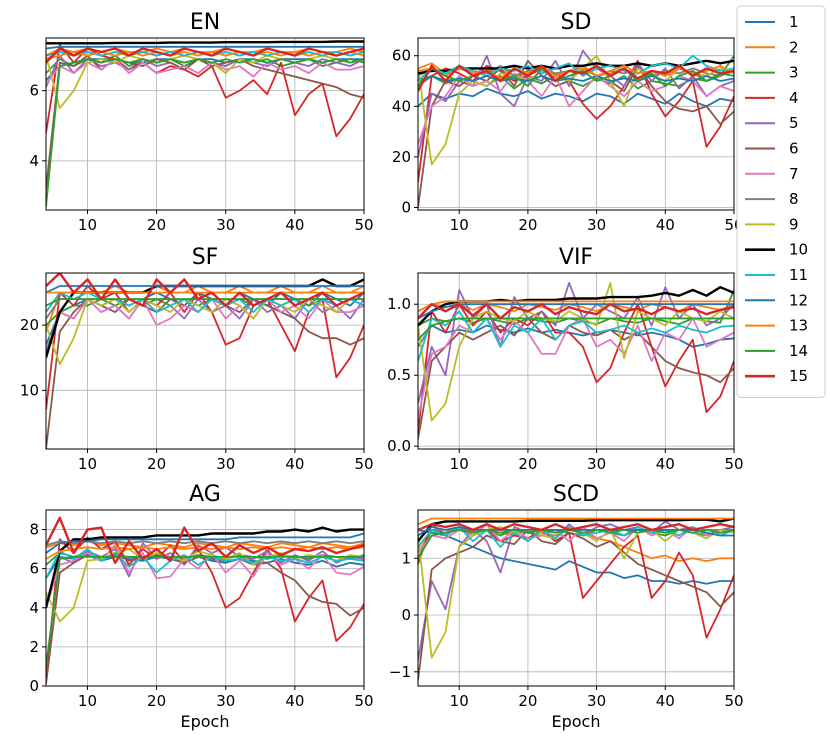 The width and height of the screenshot is (830, 745). I want to click on legend-label-4: 4, so click(794, 98).